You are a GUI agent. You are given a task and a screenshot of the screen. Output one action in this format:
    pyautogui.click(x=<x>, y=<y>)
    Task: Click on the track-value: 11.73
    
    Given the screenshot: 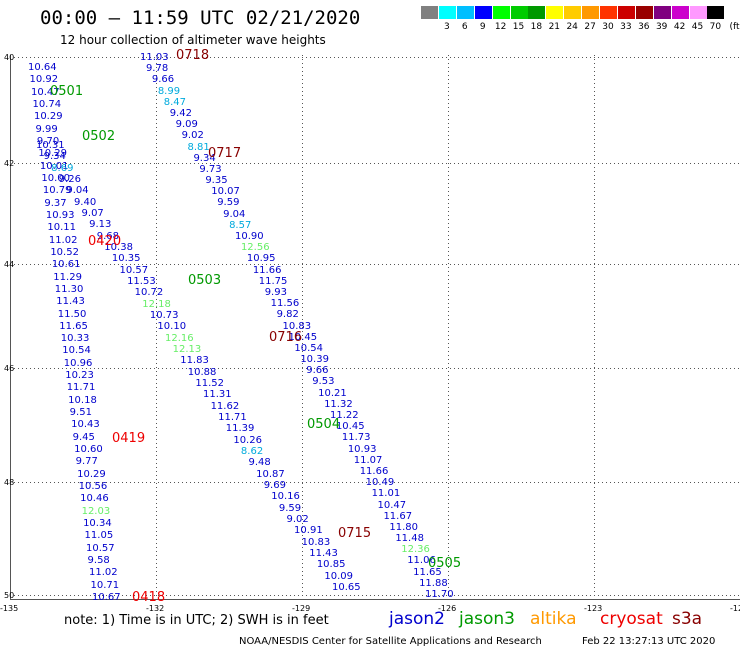 What is the action you would take?
    pyautogui.click(x=356, y=438)
    